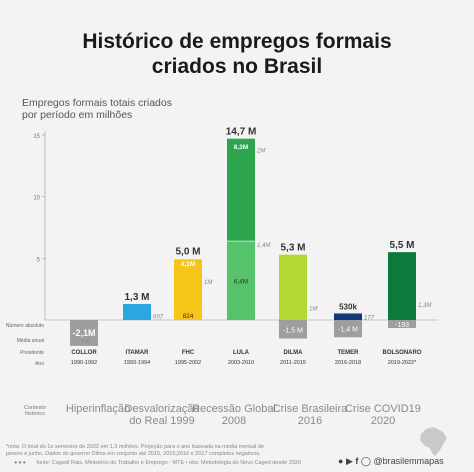  What do you see at coordinates (401, 245) in the screenshot?
I see `bar-total-label: 5,5 M` at bounding box center [401, 245].